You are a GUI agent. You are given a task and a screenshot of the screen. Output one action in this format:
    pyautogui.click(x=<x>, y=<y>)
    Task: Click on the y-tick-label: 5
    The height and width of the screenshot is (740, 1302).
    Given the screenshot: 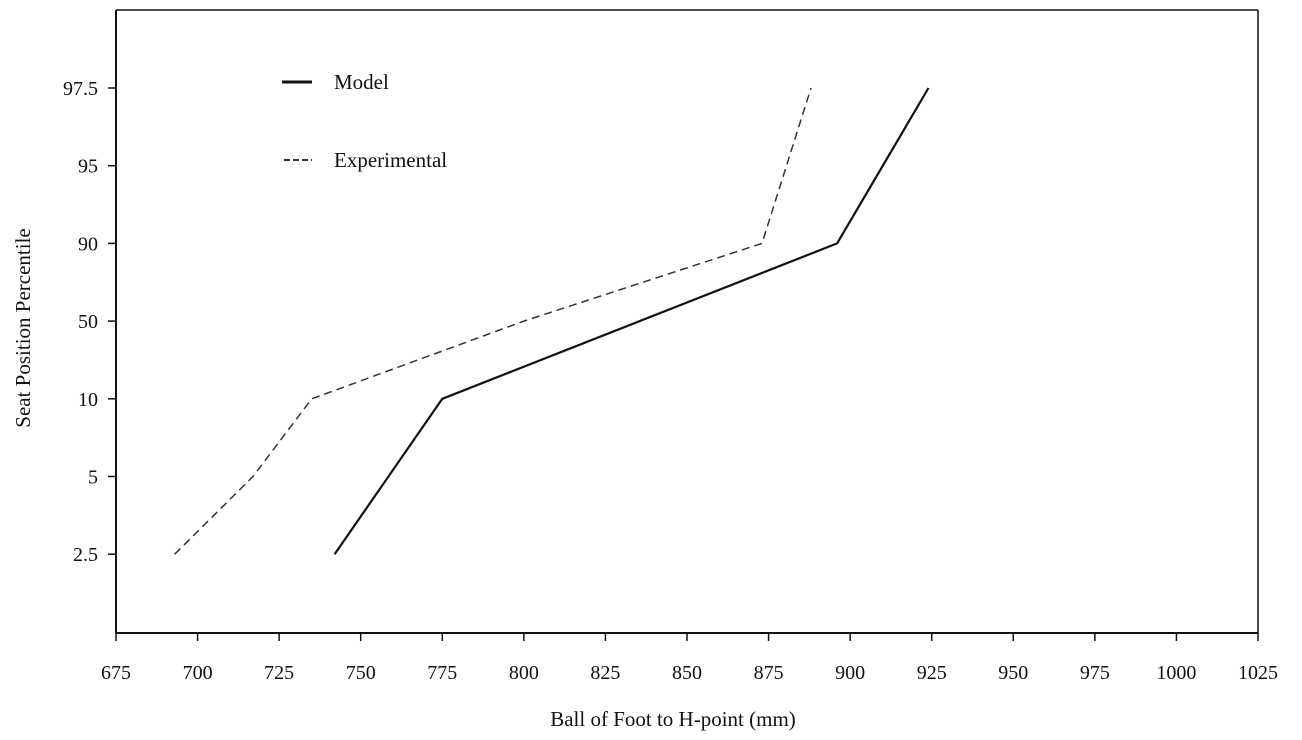 What is the action you would take?
    pyautogui.click(x=93, y=478)
    